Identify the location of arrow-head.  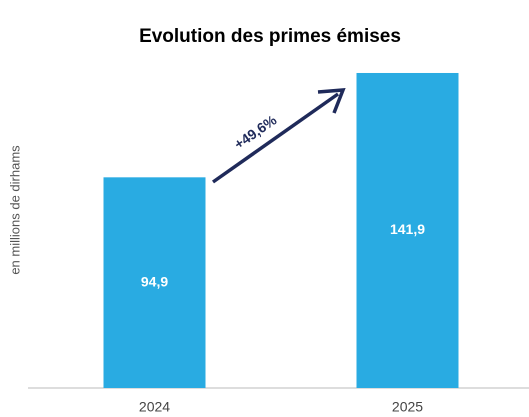
(331, 101).